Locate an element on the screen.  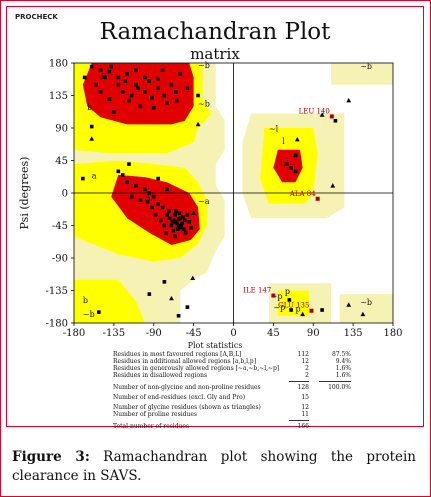
y-tick-label: -45 is located at coordinates (60, 226).